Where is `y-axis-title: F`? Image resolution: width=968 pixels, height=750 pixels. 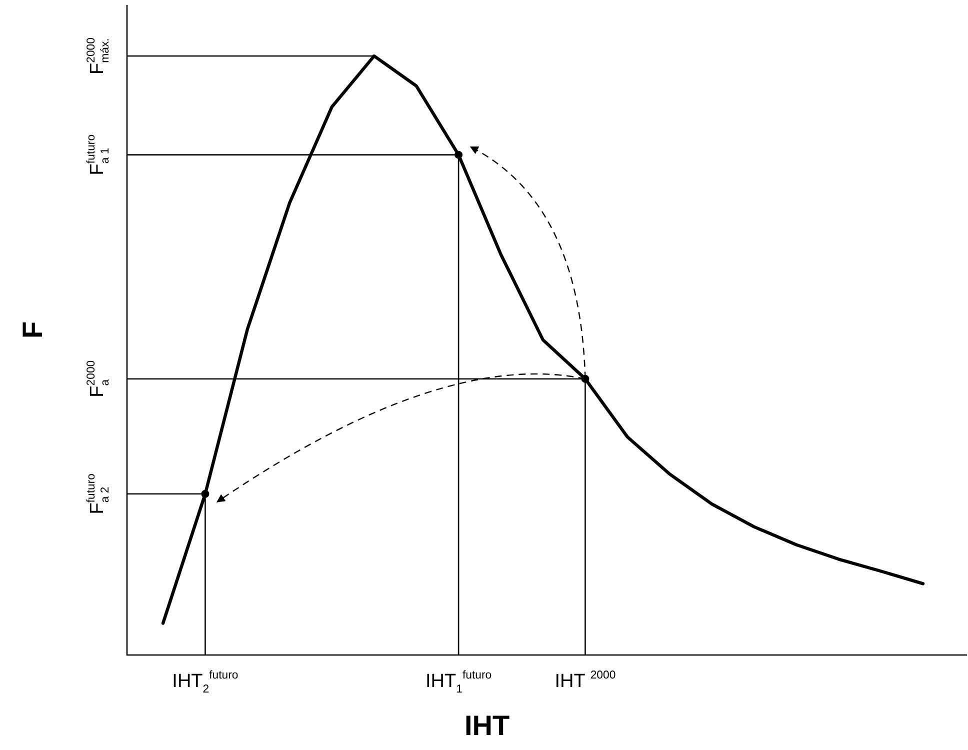
y-axis-title: F is located at coordinates (32, 330).